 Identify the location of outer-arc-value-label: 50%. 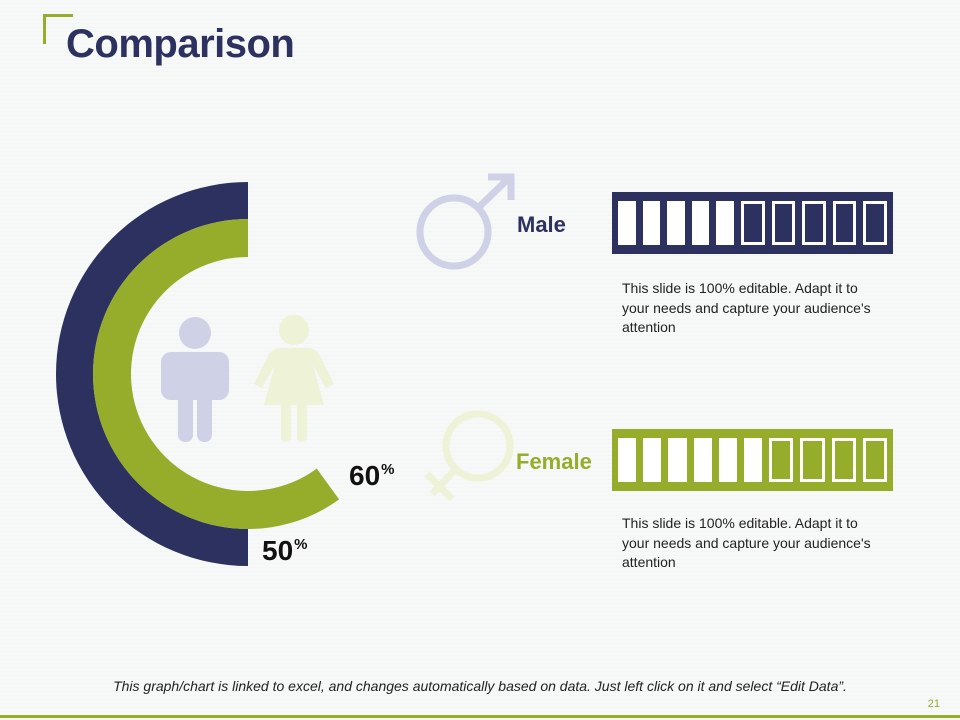
(285, 550).